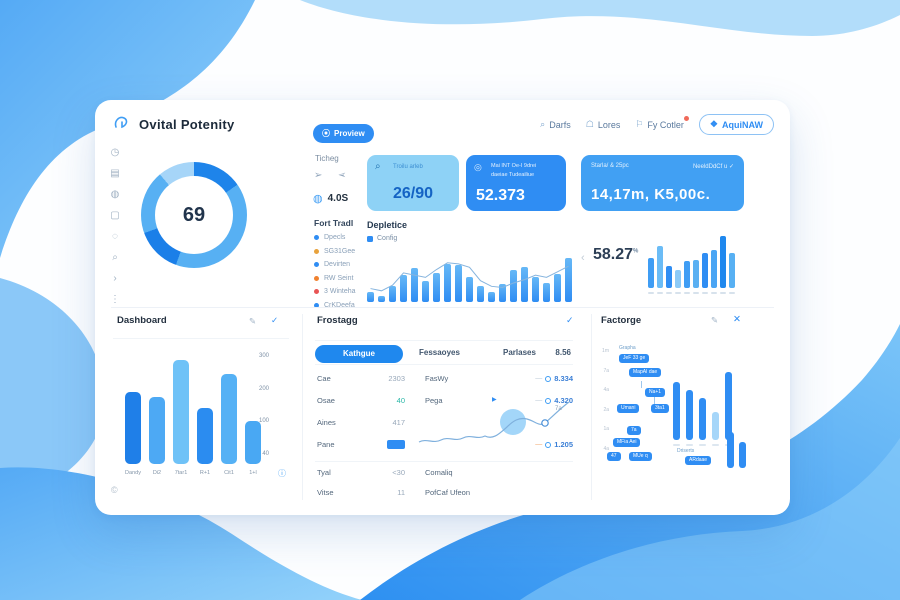  Describe the element at coordinates (737, 450) in the screenshot. I see `factorge-small-bar-chart` at that location.